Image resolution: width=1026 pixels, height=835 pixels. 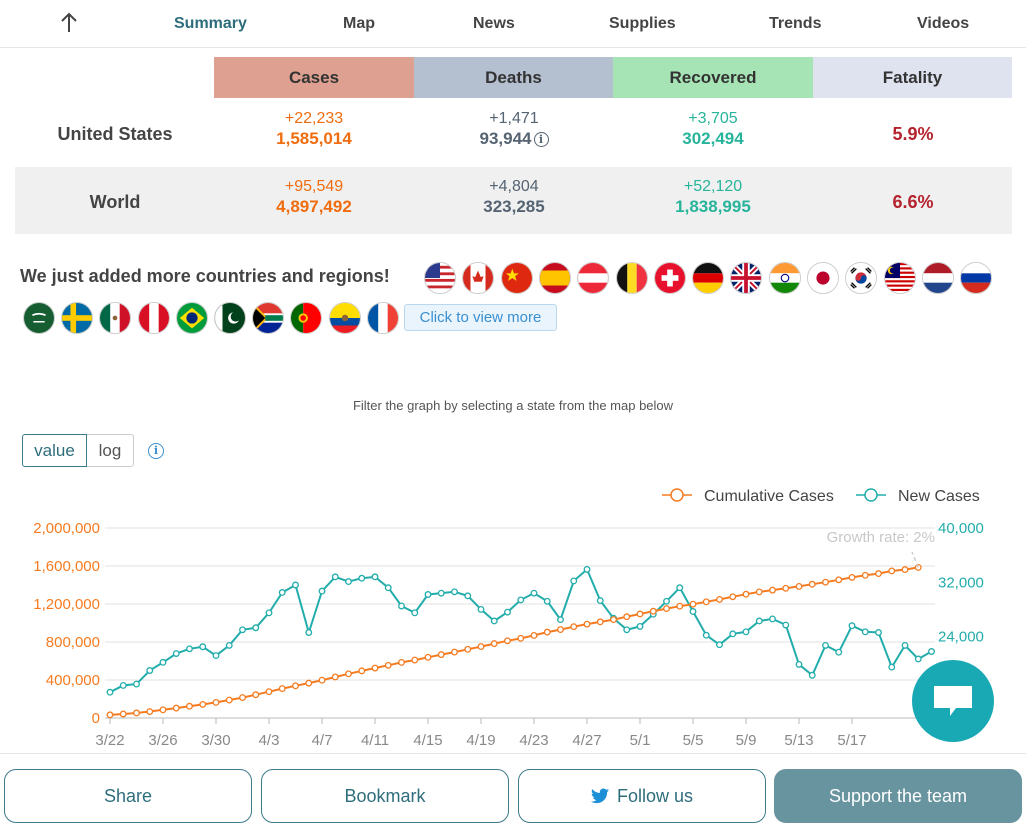 I want to click on x-tick-label: 5/17, so click(x=851, y=740).